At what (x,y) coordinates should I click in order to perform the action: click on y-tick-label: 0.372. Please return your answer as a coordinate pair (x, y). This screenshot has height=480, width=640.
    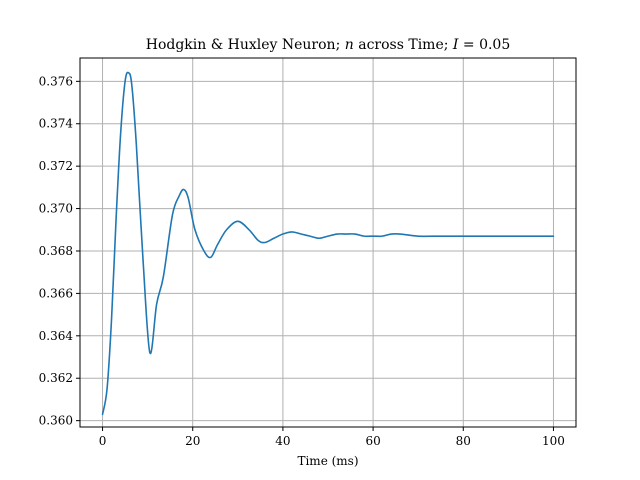
    Looking at the image, I should click on (56, 166).